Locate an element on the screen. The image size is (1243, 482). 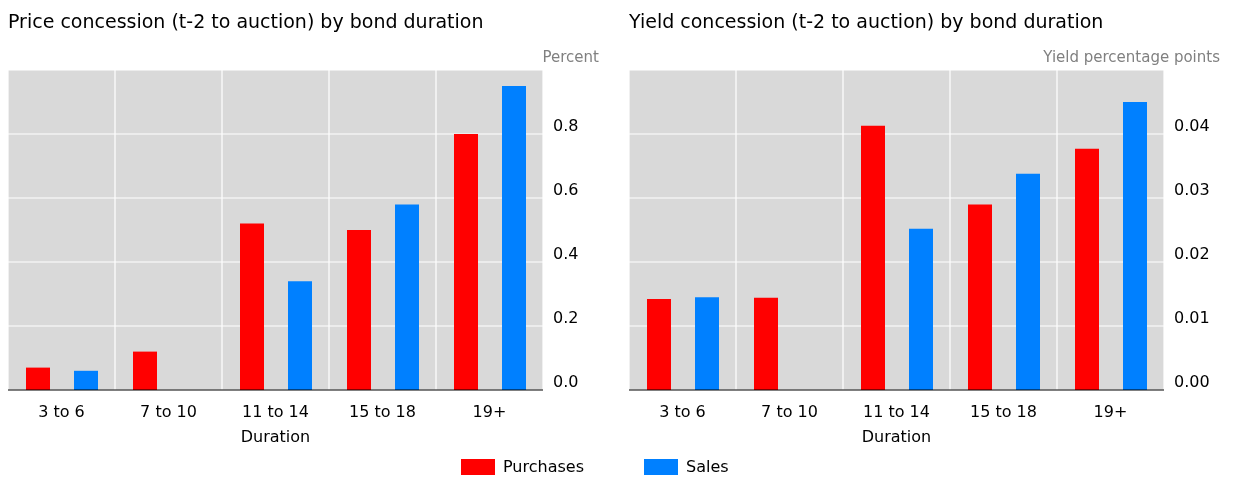
y-tick-label: 0.01 is located at coordinates (1192, 317).